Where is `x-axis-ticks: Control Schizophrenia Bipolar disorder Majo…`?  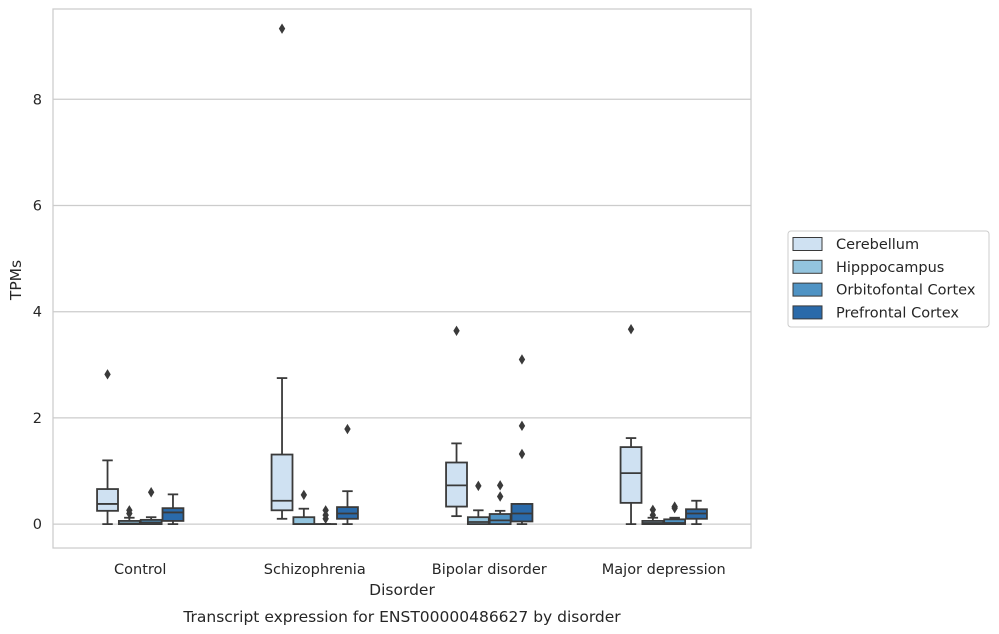
x-axis-ticks: Control Schizophrenia Bipolar disorder Majo… is located at coordinates (420, 570).